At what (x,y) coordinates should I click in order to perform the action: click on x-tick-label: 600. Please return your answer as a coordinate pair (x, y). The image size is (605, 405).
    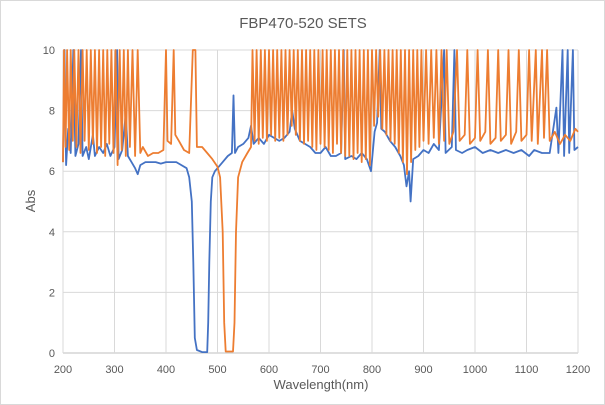
    Looking at the image, I should click on (269, 370).